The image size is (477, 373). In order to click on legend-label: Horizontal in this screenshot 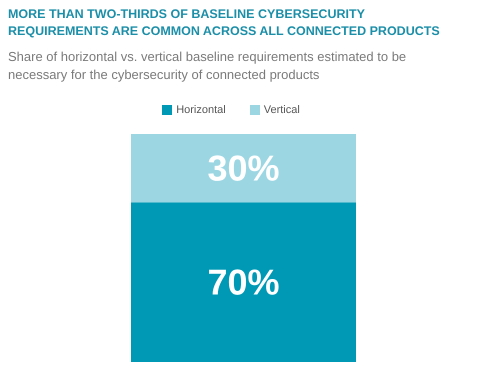, I will do `click(201, 110)`.